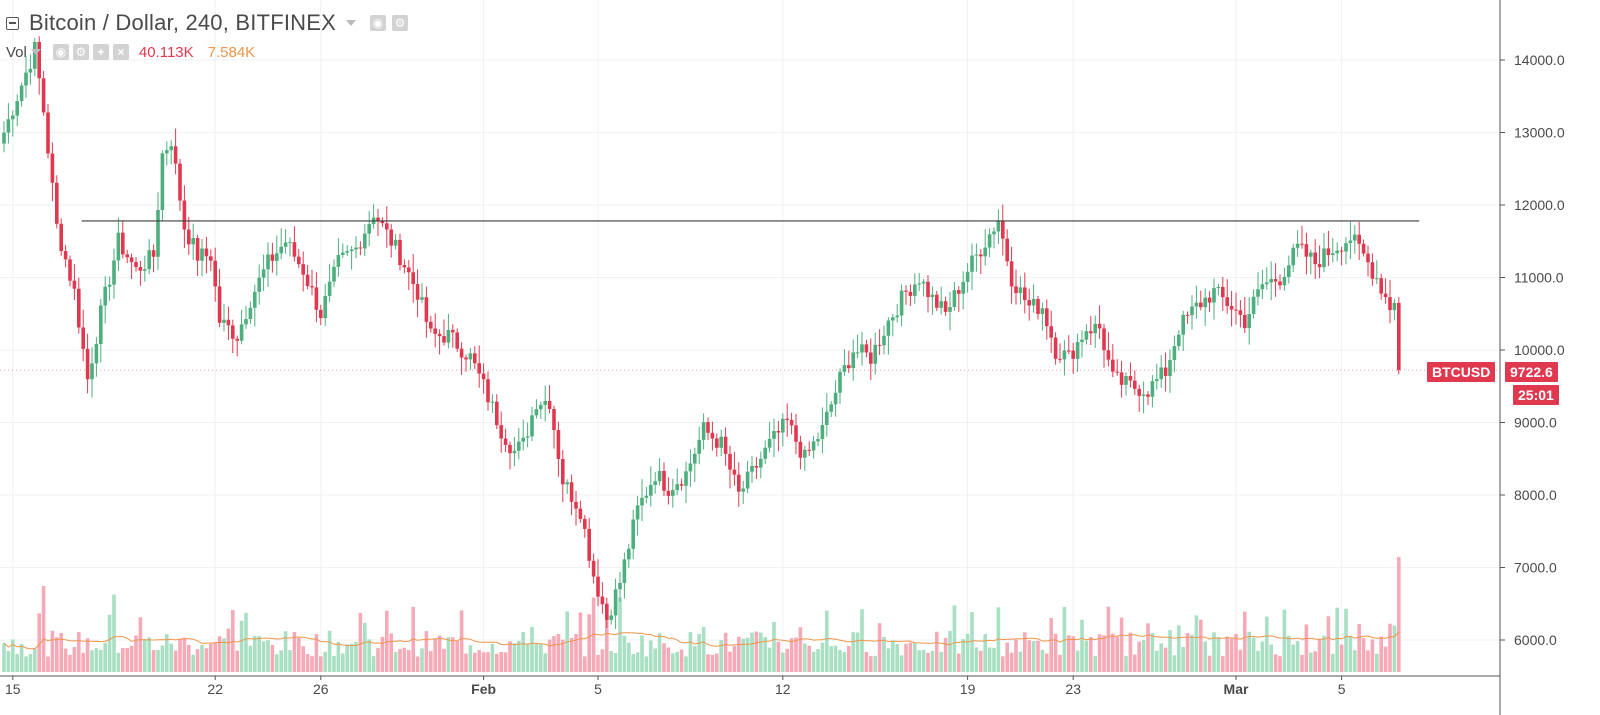 Image resolution: width=1600 pixels, height=715 pixels. I want to click on price-tick-label: 10000.0, so click(1539, 350).